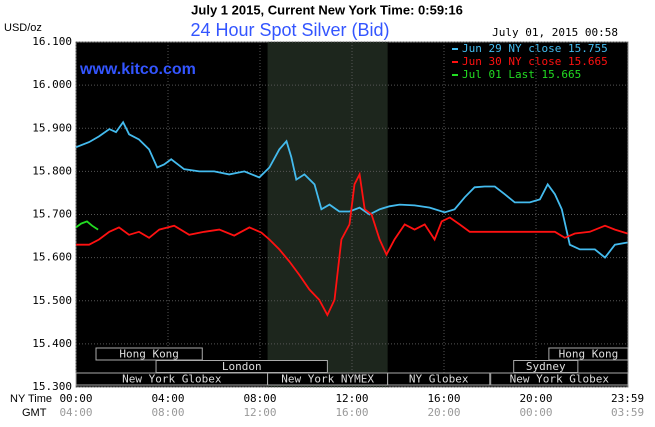 This screenshot has width=655, height=427. What do you see at coordinates (31, 399) in the screenshot?
I see `x-label: NY Time` at bounding box center [31, 399].